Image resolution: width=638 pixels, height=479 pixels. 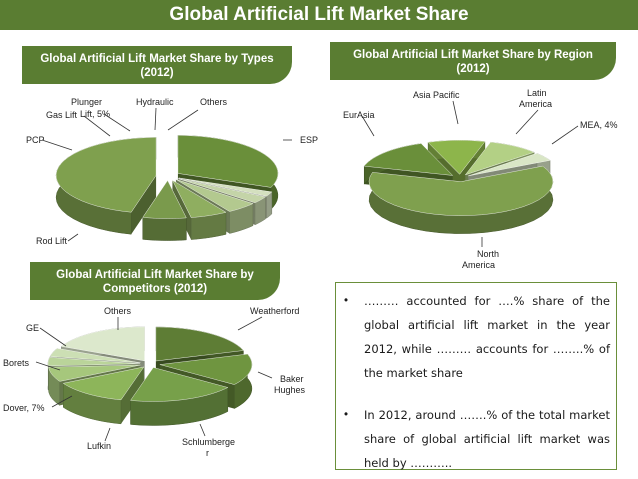 I want to click on region-chart-year: (2012), so click(x=473, y=69).